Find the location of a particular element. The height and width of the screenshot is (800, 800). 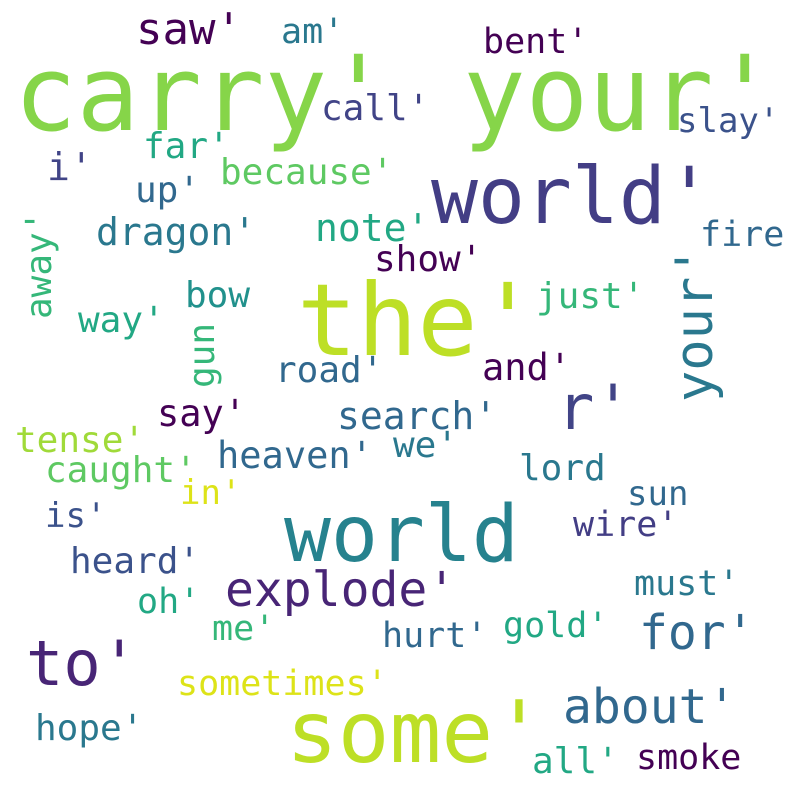

word-oh: oh' is located at coordinates (169, 602).